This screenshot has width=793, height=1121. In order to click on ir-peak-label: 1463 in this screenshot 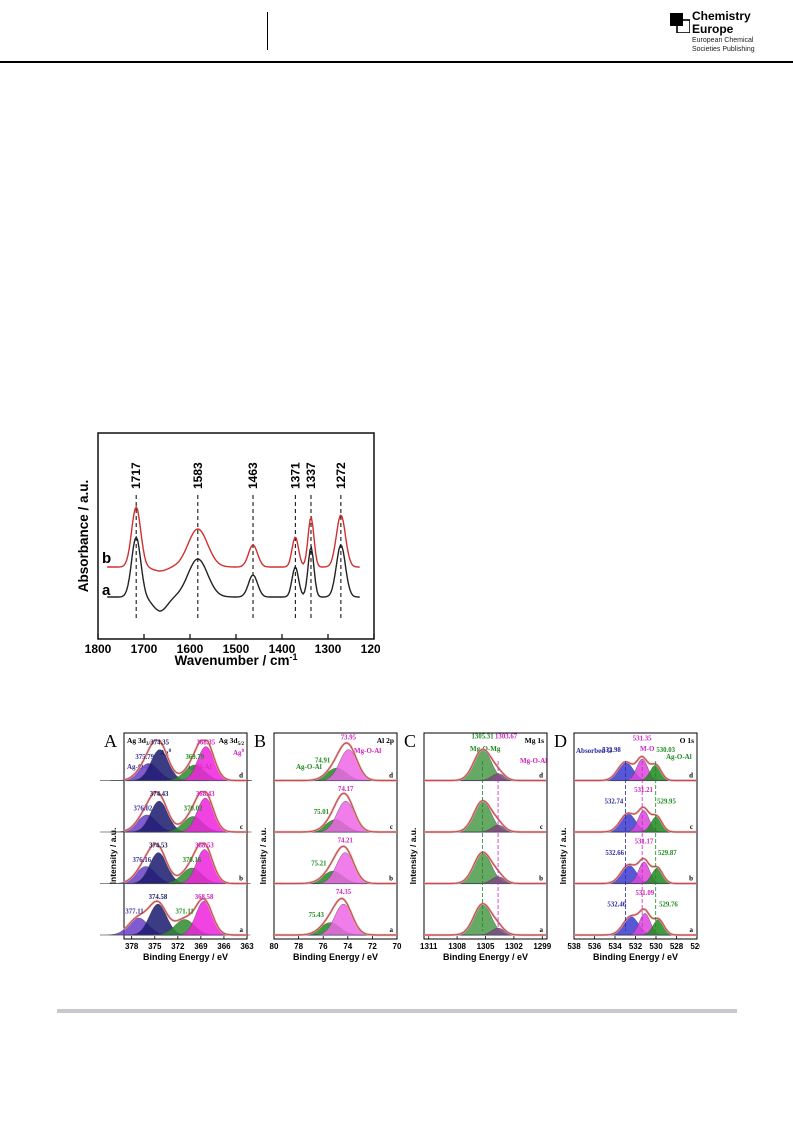, I will do `click(253, 475)`.